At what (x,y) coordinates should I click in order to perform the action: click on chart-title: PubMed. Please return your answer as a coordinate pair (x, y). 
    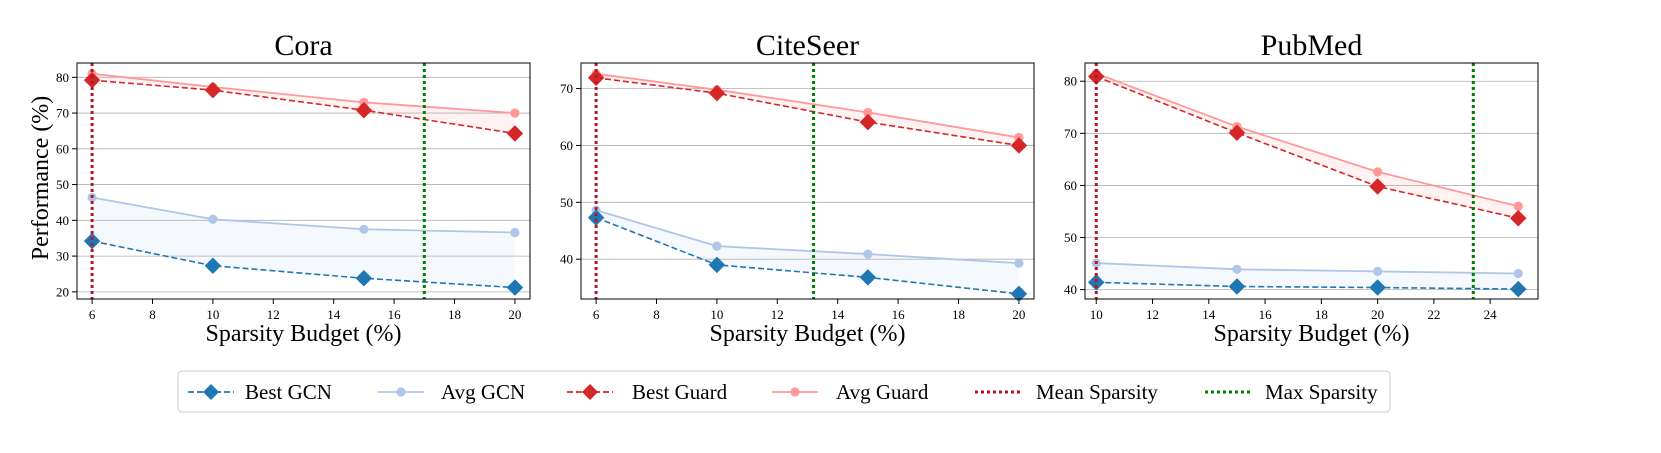
    Looking at the image, I should click on (1312, 45).